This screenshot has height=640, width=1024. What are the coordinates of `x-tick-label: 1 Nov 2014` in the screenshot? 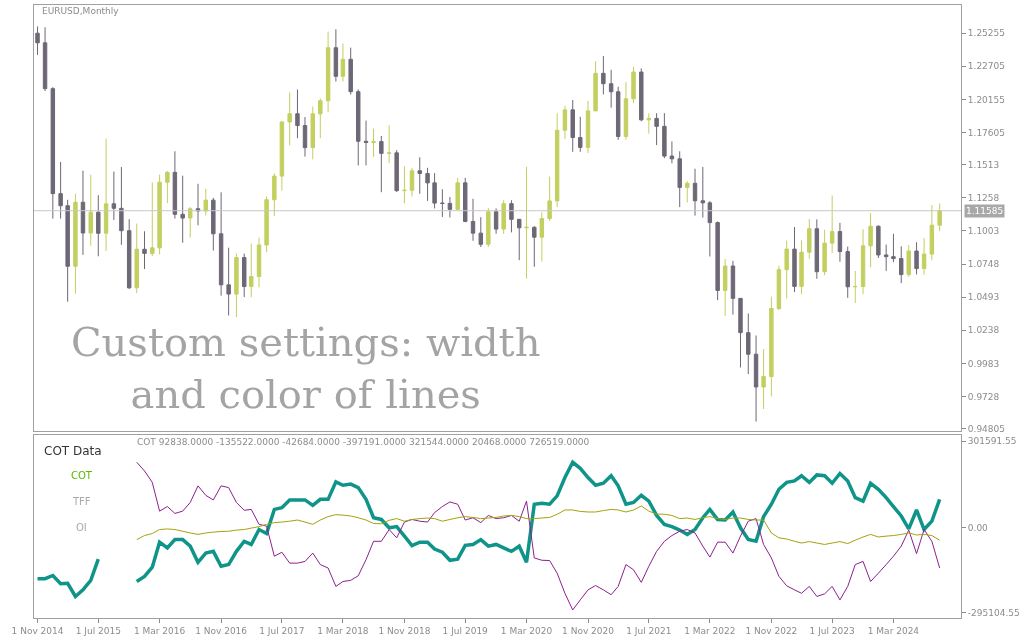 It's located at (37, 630).